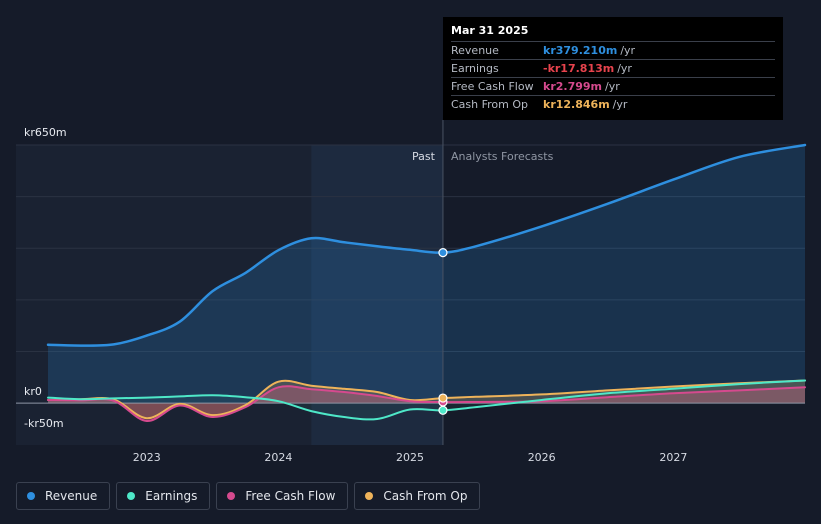 The width and height of the screenshot is (821, 524). Describe the element at coordinates (45, 278) in the screenshot. I see `y-axis-labels: kr650m kr0 -kr50m` at that location.